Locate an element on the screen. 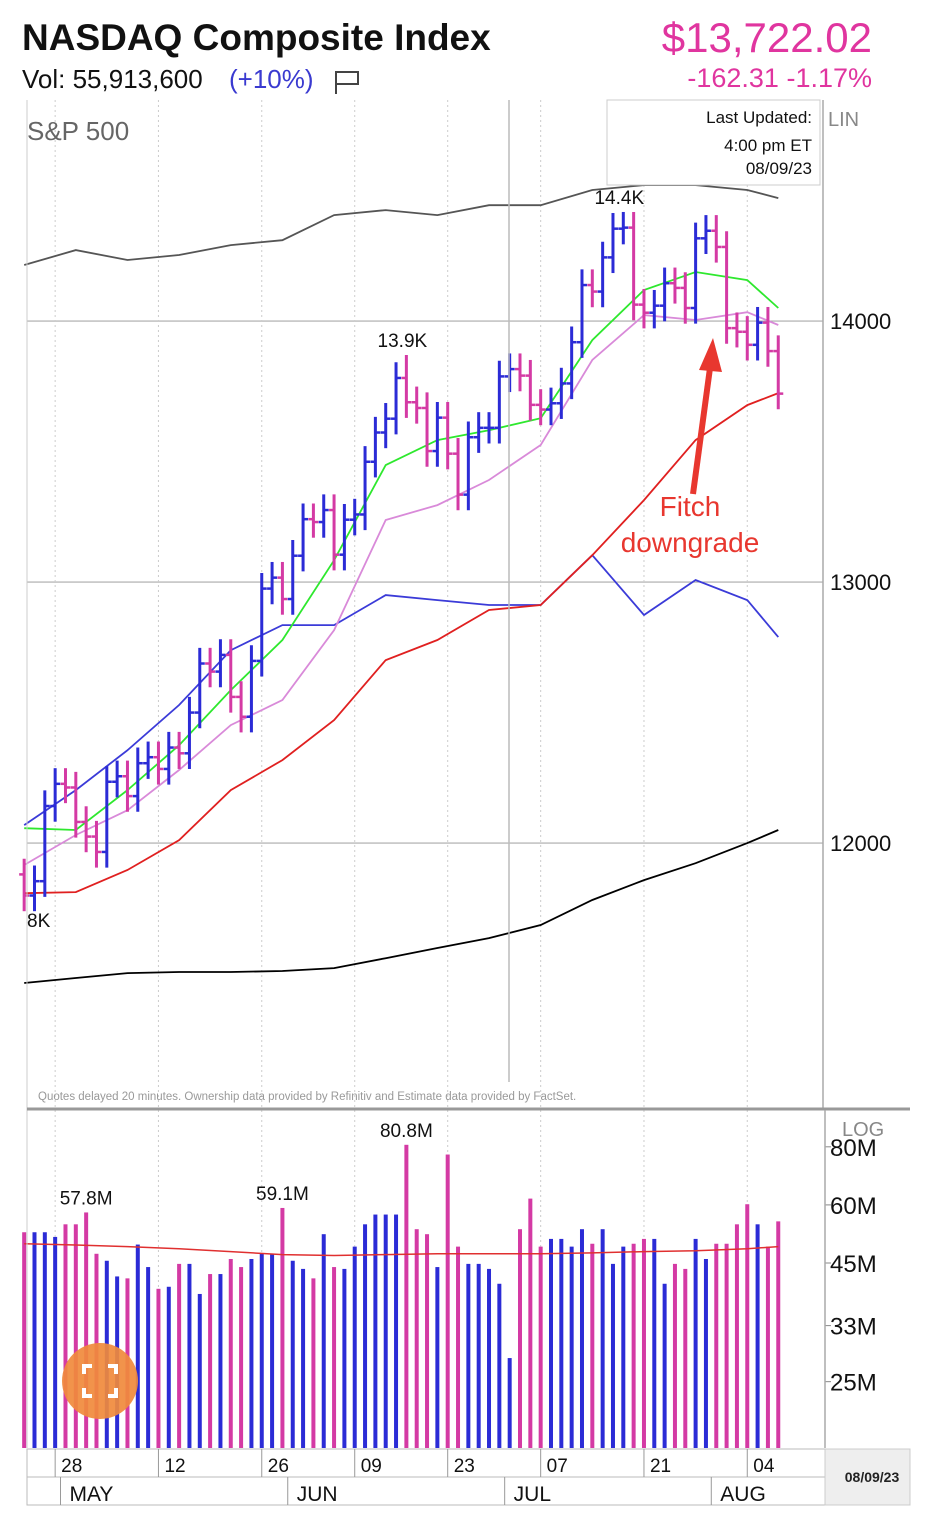 The height and width of the screenshot is (1531, 931). updated-time: 4:00 pm ET is located at coordinates (768, 145).